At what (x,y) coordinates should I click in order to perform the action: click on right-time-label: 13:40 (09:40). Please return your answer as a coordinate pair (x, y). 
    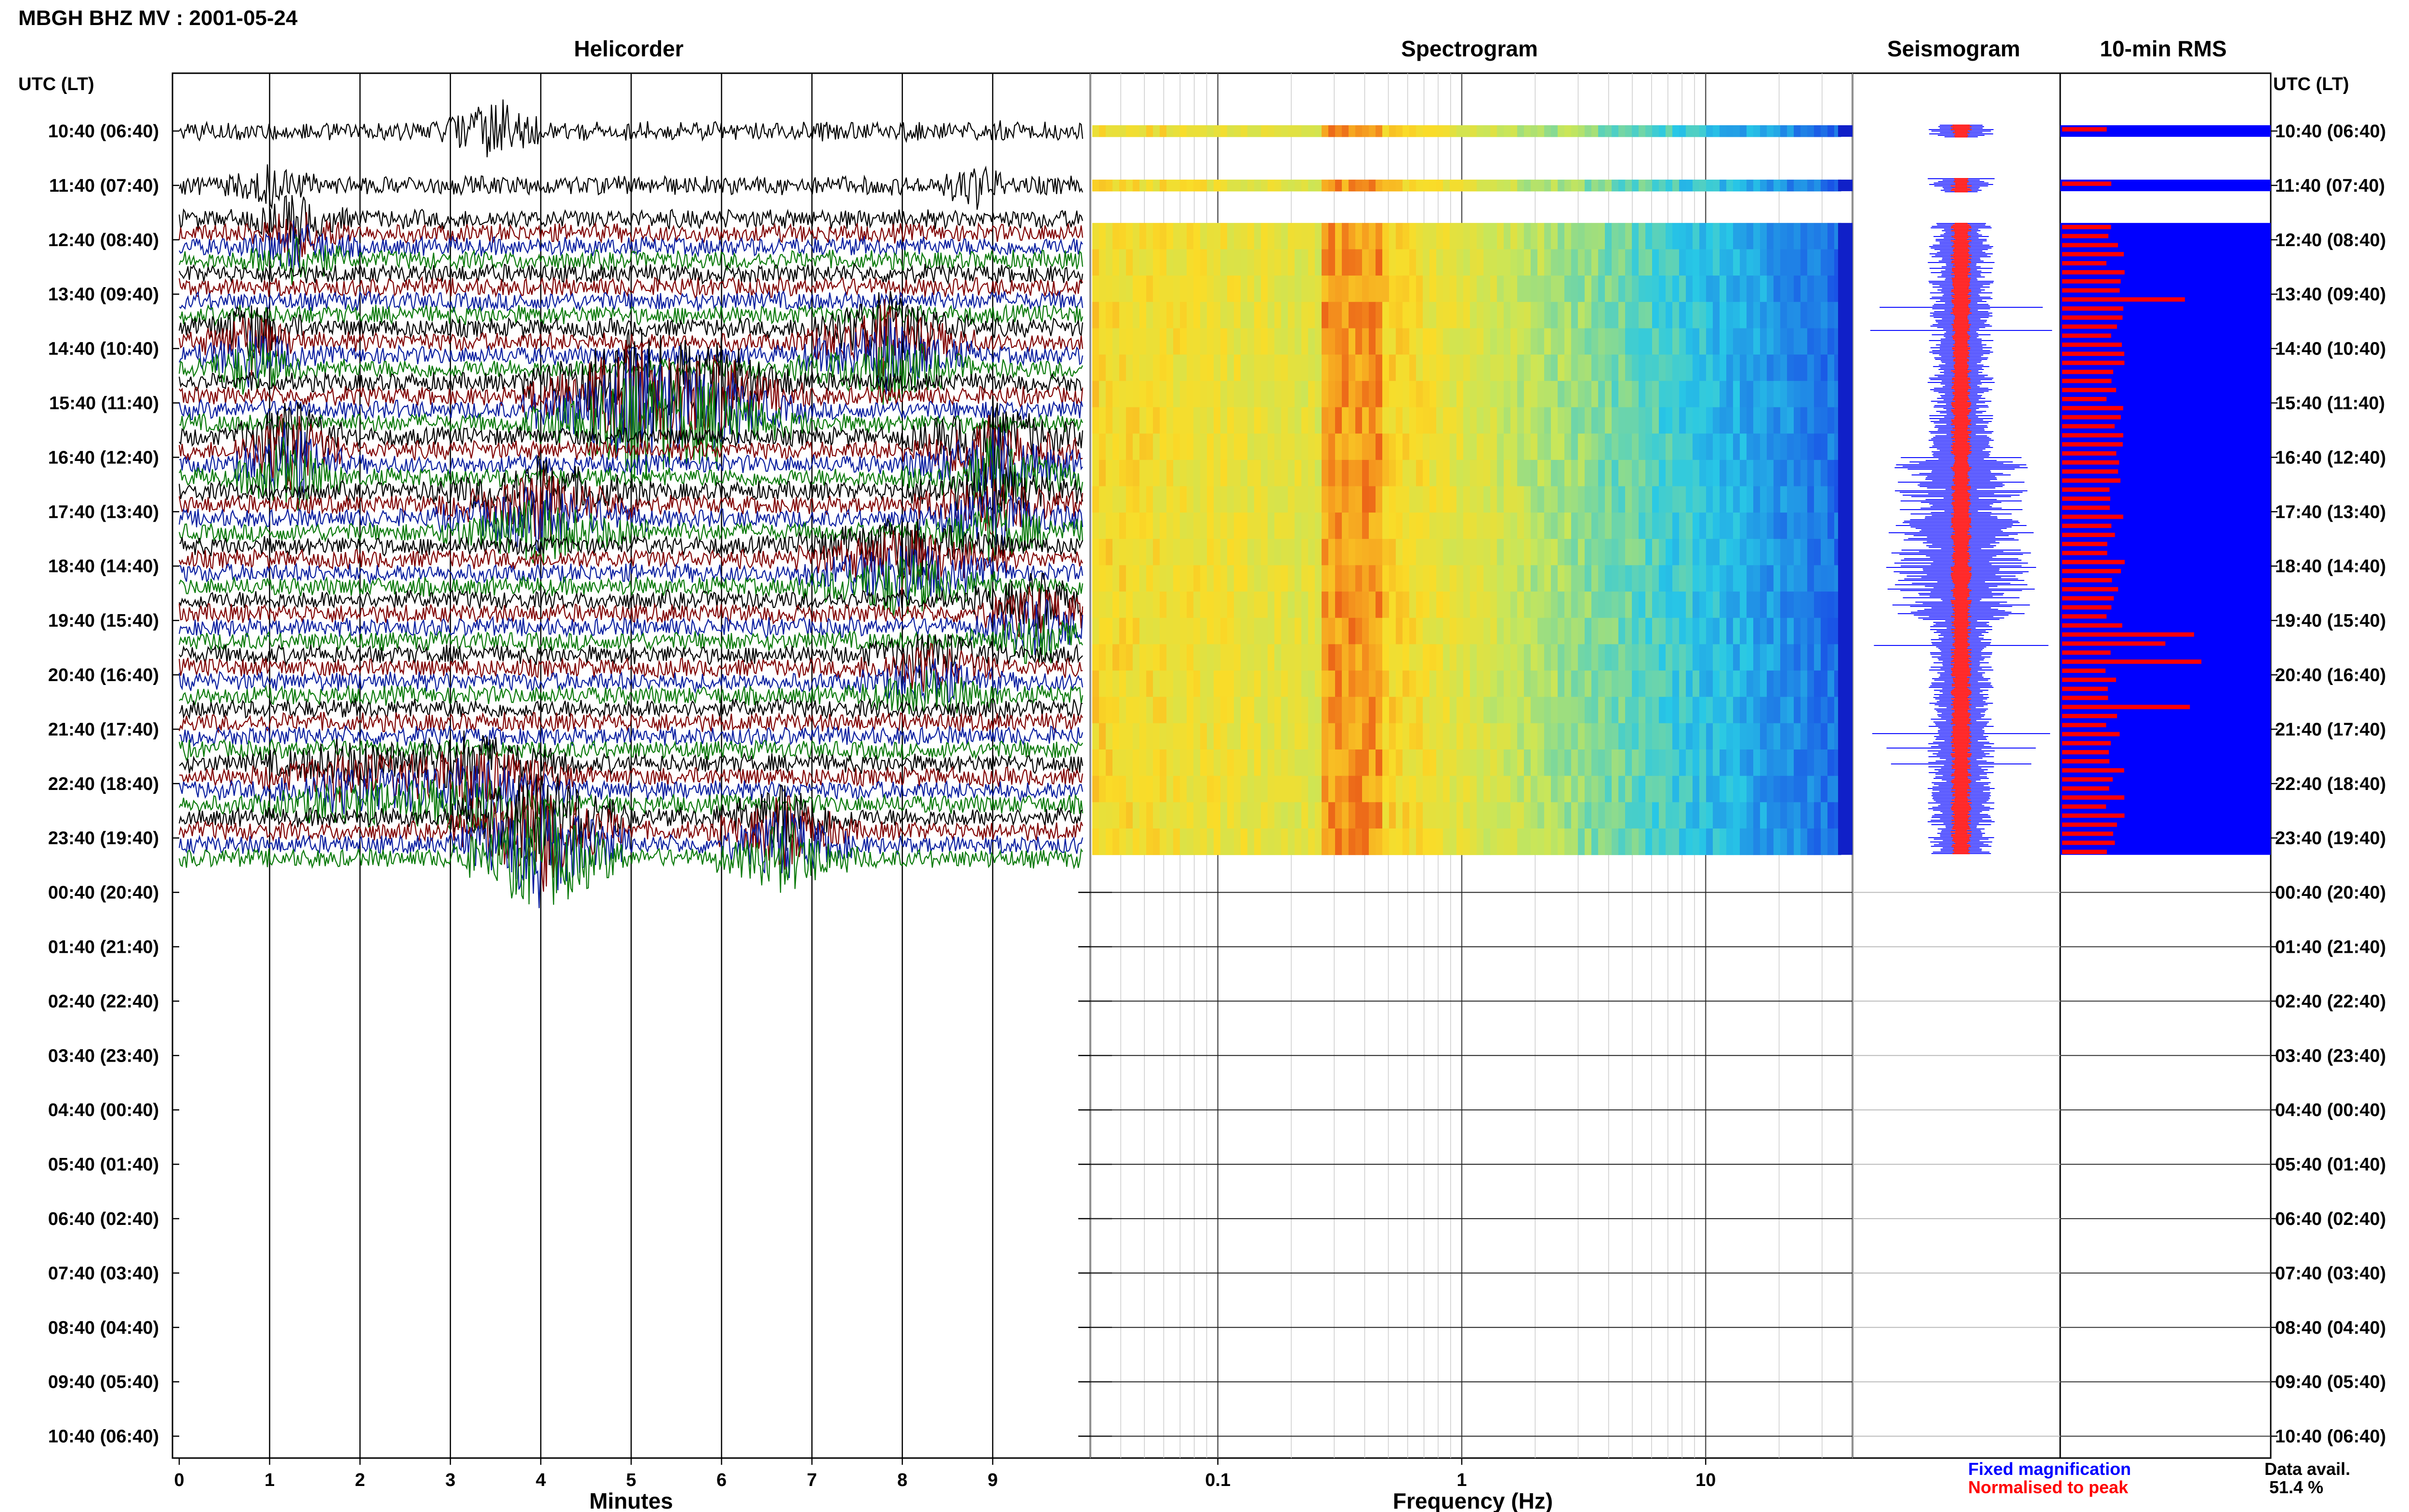
    Looking at the image, I should click on (2330, 295).